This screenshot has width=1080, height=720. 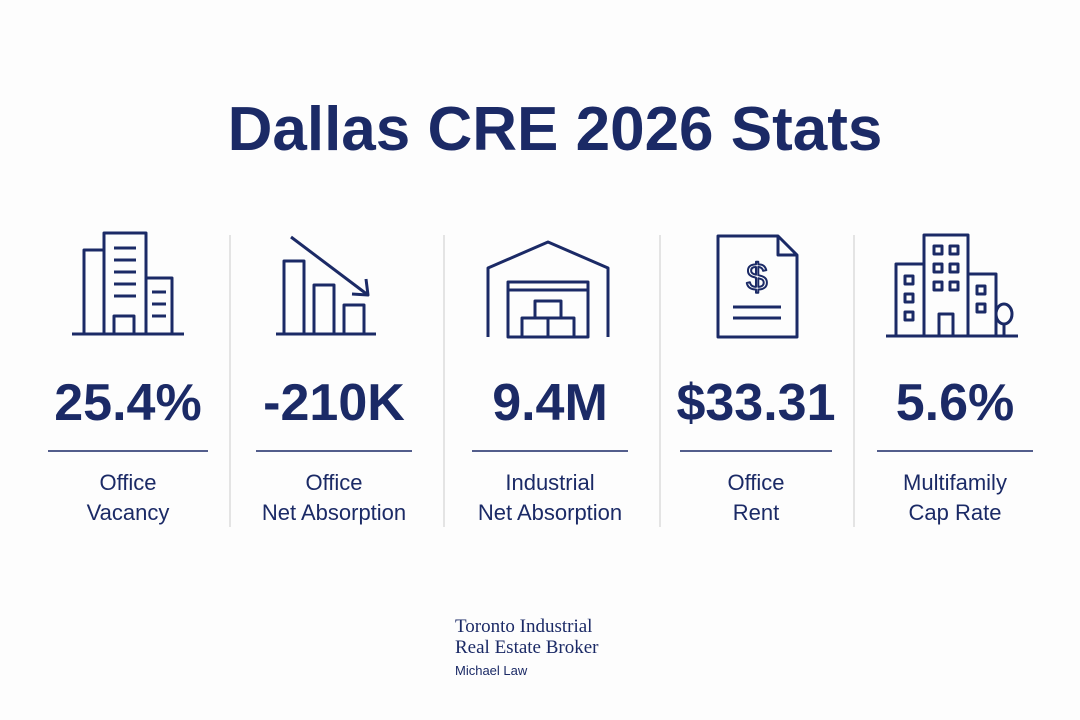 I want to click on stat-label: Multifamily, so click(x=955, y=482).